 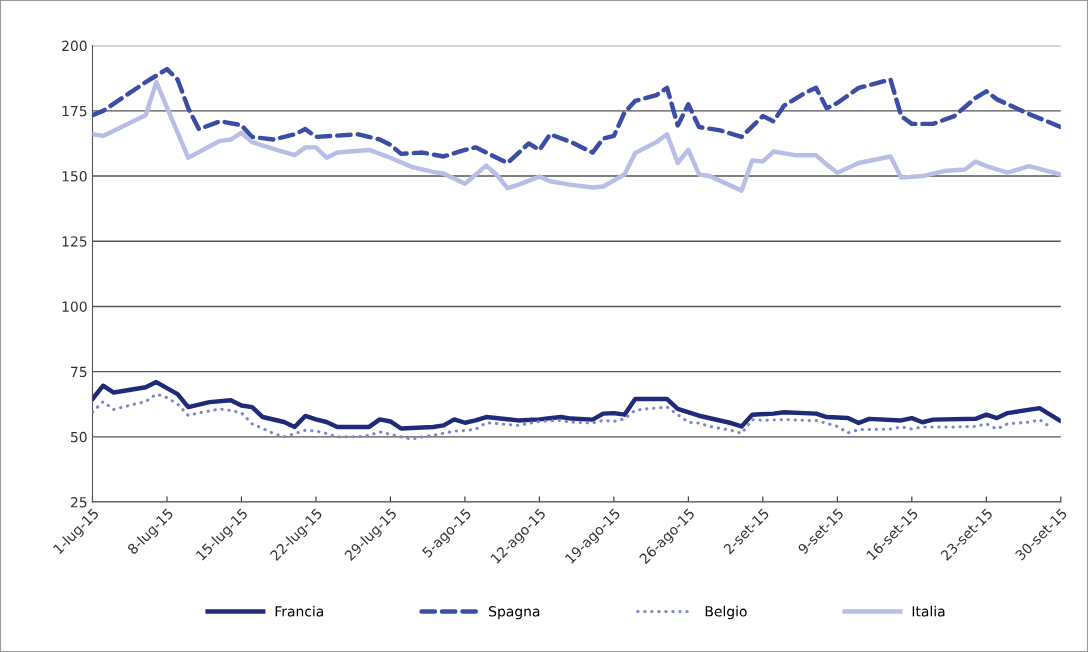 What do you see at coordinates (79, 372) in the screenshot?
I see `y-tick-label: 75` at bounding box center [79, 372].